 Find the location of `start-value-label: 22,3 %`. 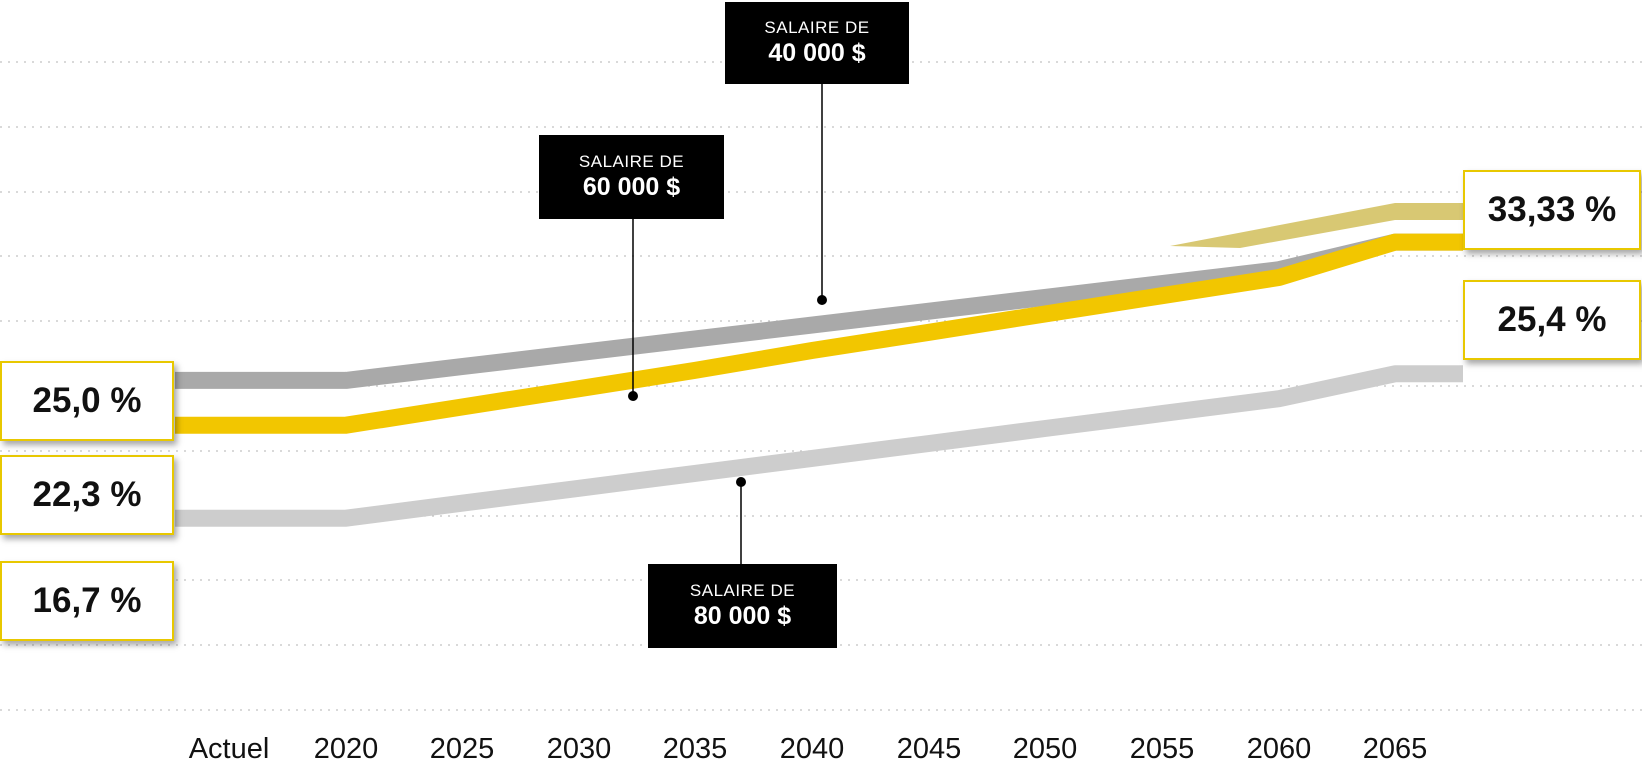

start-value-label: 22,3 % is located at coordinates (87, 495).